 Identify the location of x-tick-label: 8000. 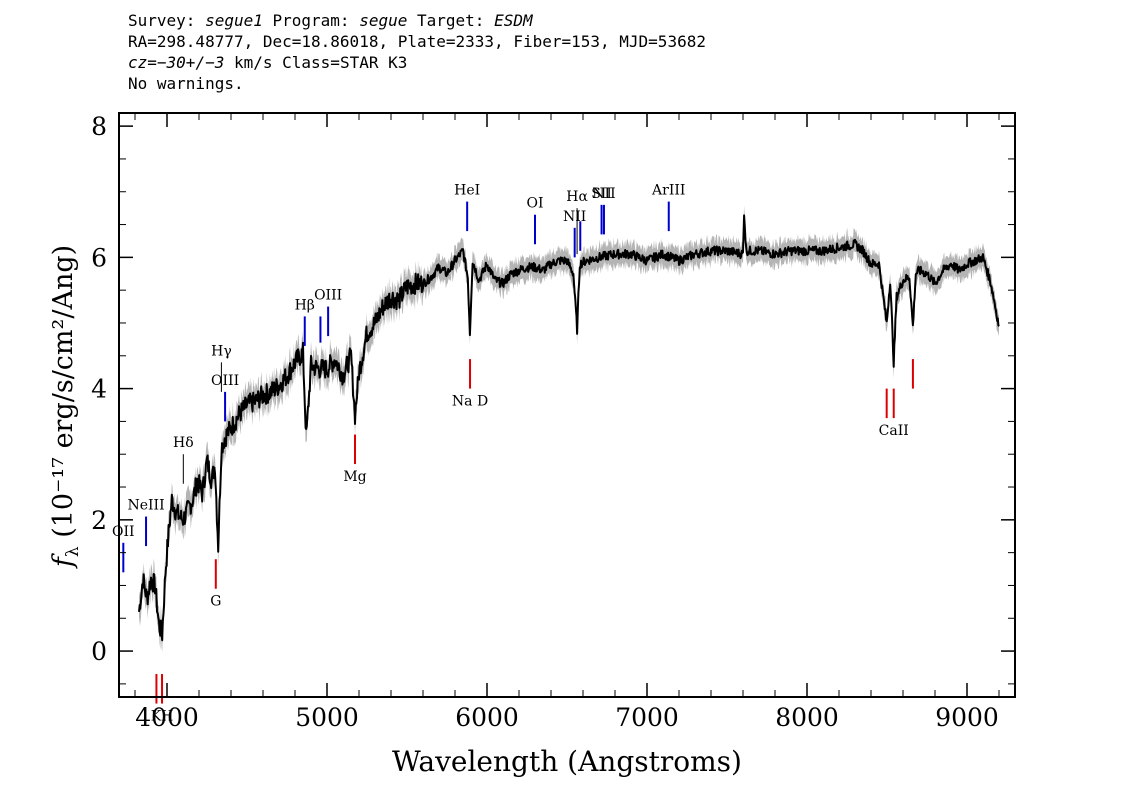
(807, 717).